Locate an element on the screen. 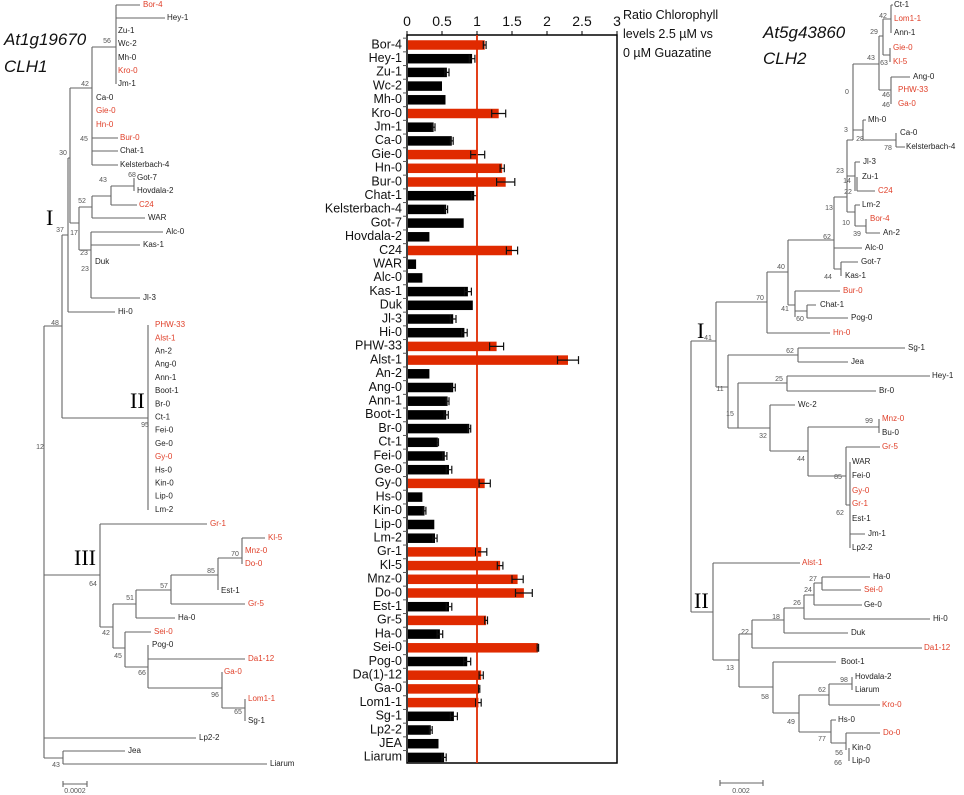  category-label: Lm-2 is located at coordinates (388, 537).